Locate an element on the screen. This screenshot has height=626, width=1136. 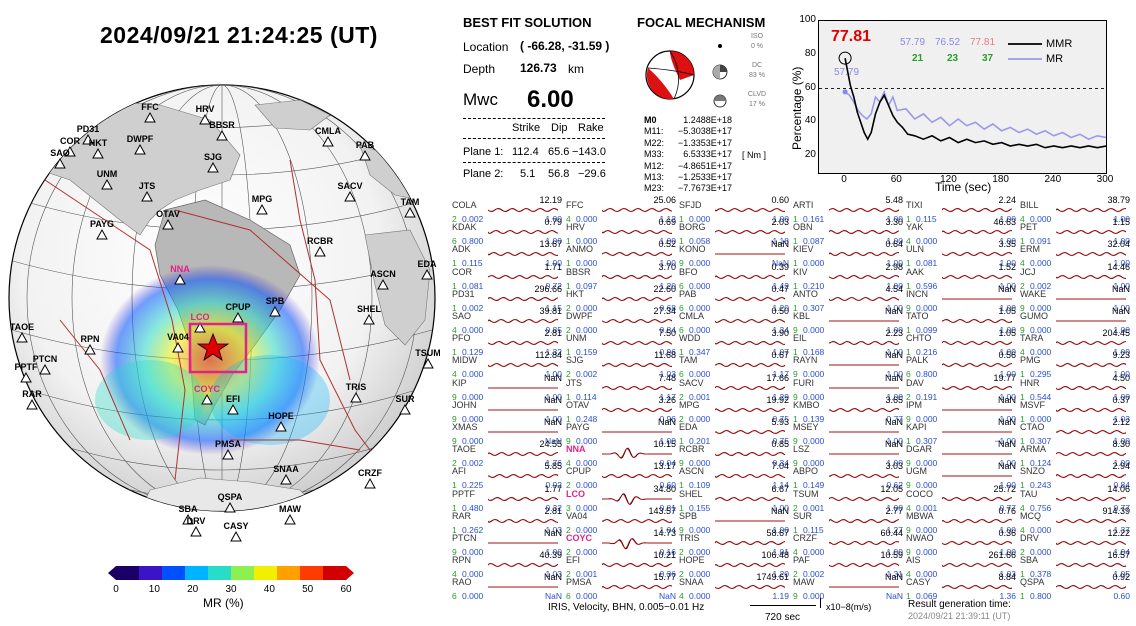
station-value-a: 0.002 is located at coordinates (473, 307).